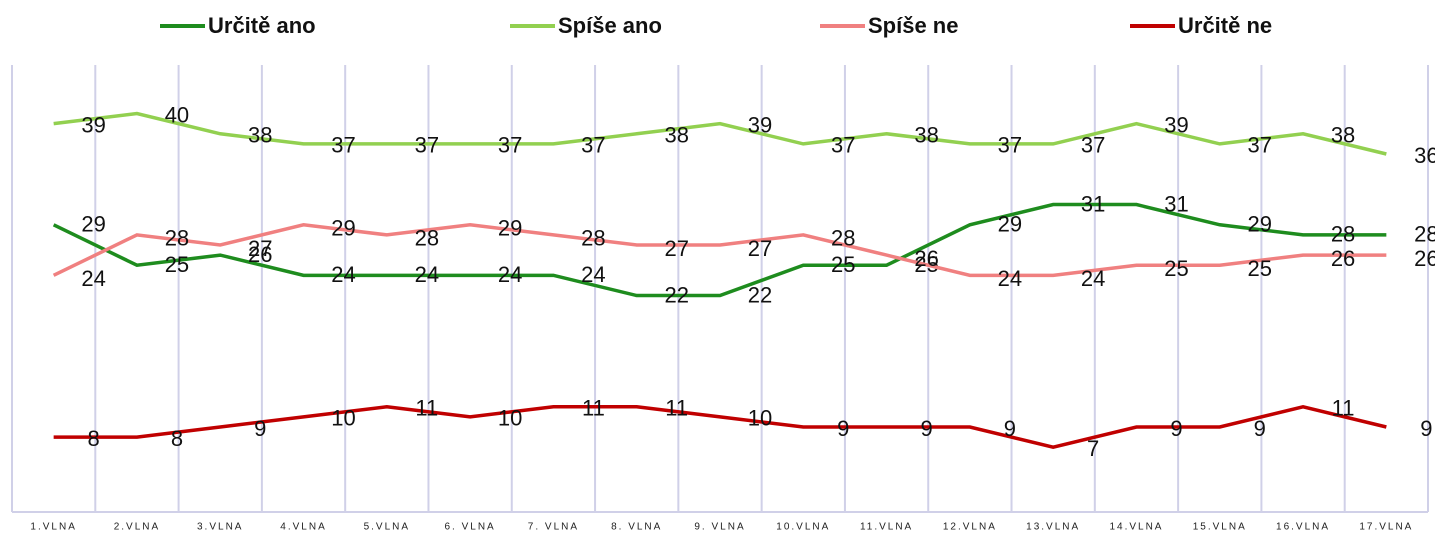  Describe the element at coordinates (1303, 527) in the screenshot. I see `x-tick-label: 16.VLNA` at that location.